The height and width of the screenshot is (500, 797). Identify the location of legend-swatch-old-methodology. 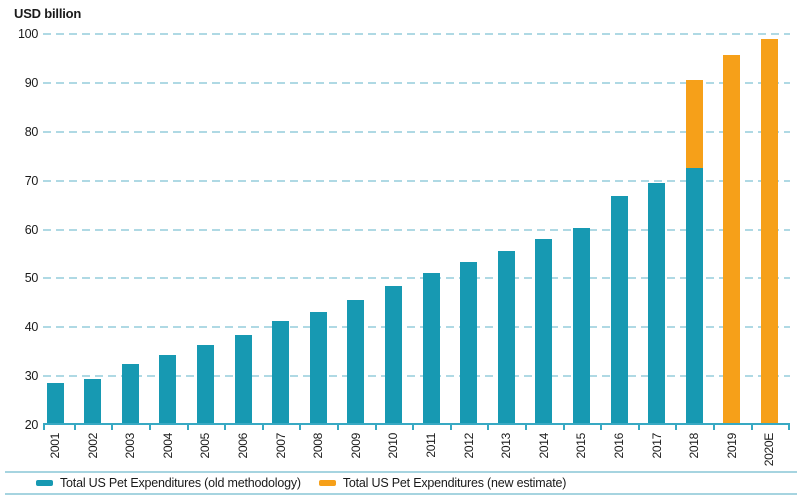
(44, 483).